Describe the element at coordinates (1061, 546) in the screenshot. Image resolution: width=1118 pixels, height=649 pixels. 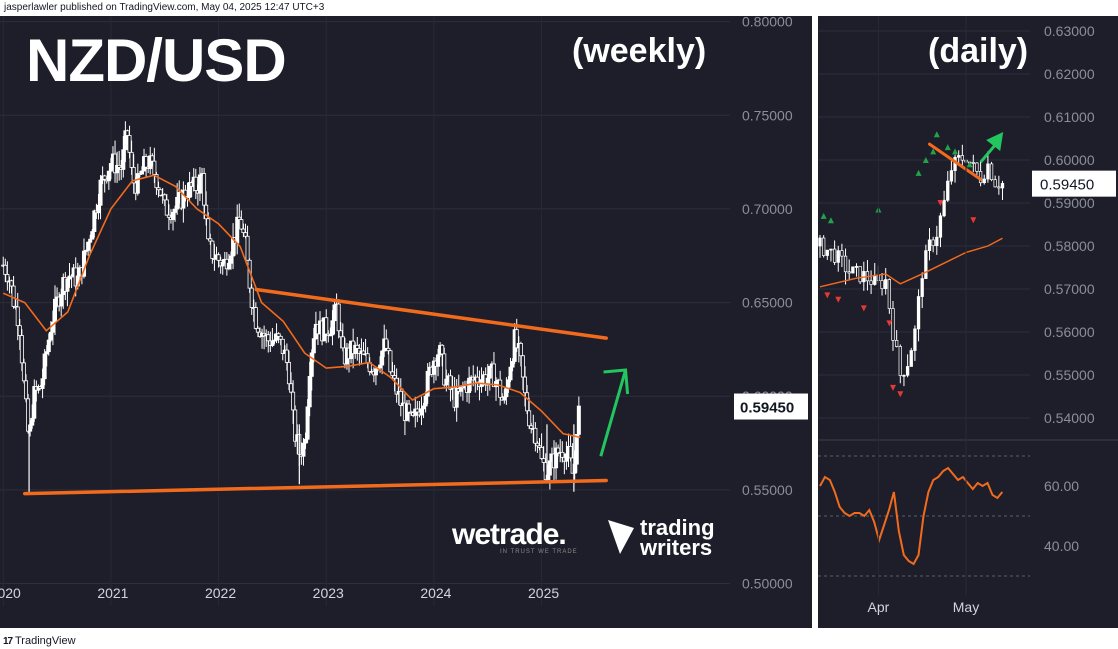
I see `daily-rsi-tick-label: 40.00` at that location.